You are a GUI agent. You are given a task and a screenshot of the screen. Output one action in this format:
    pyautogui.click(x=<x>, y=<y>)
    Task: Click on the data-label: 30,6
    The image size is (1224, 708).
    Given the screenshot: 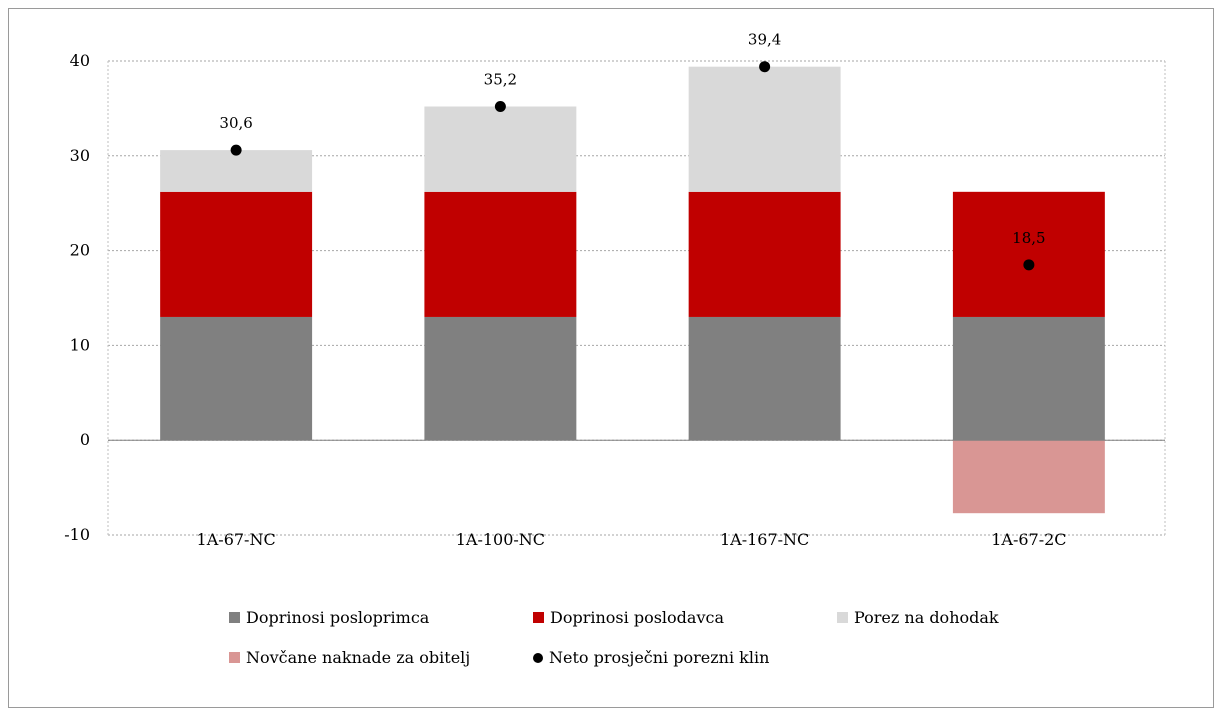 What is the action you would take?
    pyautogui.click(x=235, y=123)
    